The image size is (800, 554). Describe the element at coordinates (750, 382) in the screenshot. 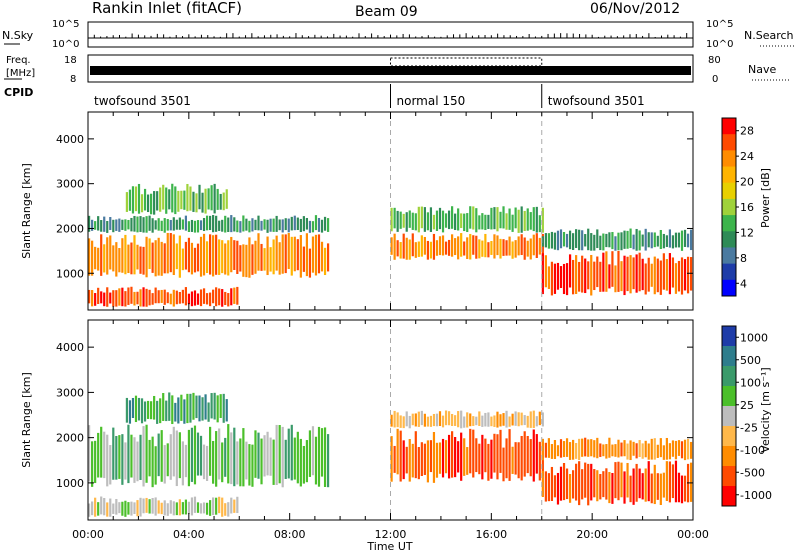

I see `colorbar-tick-label: 100` at that location.